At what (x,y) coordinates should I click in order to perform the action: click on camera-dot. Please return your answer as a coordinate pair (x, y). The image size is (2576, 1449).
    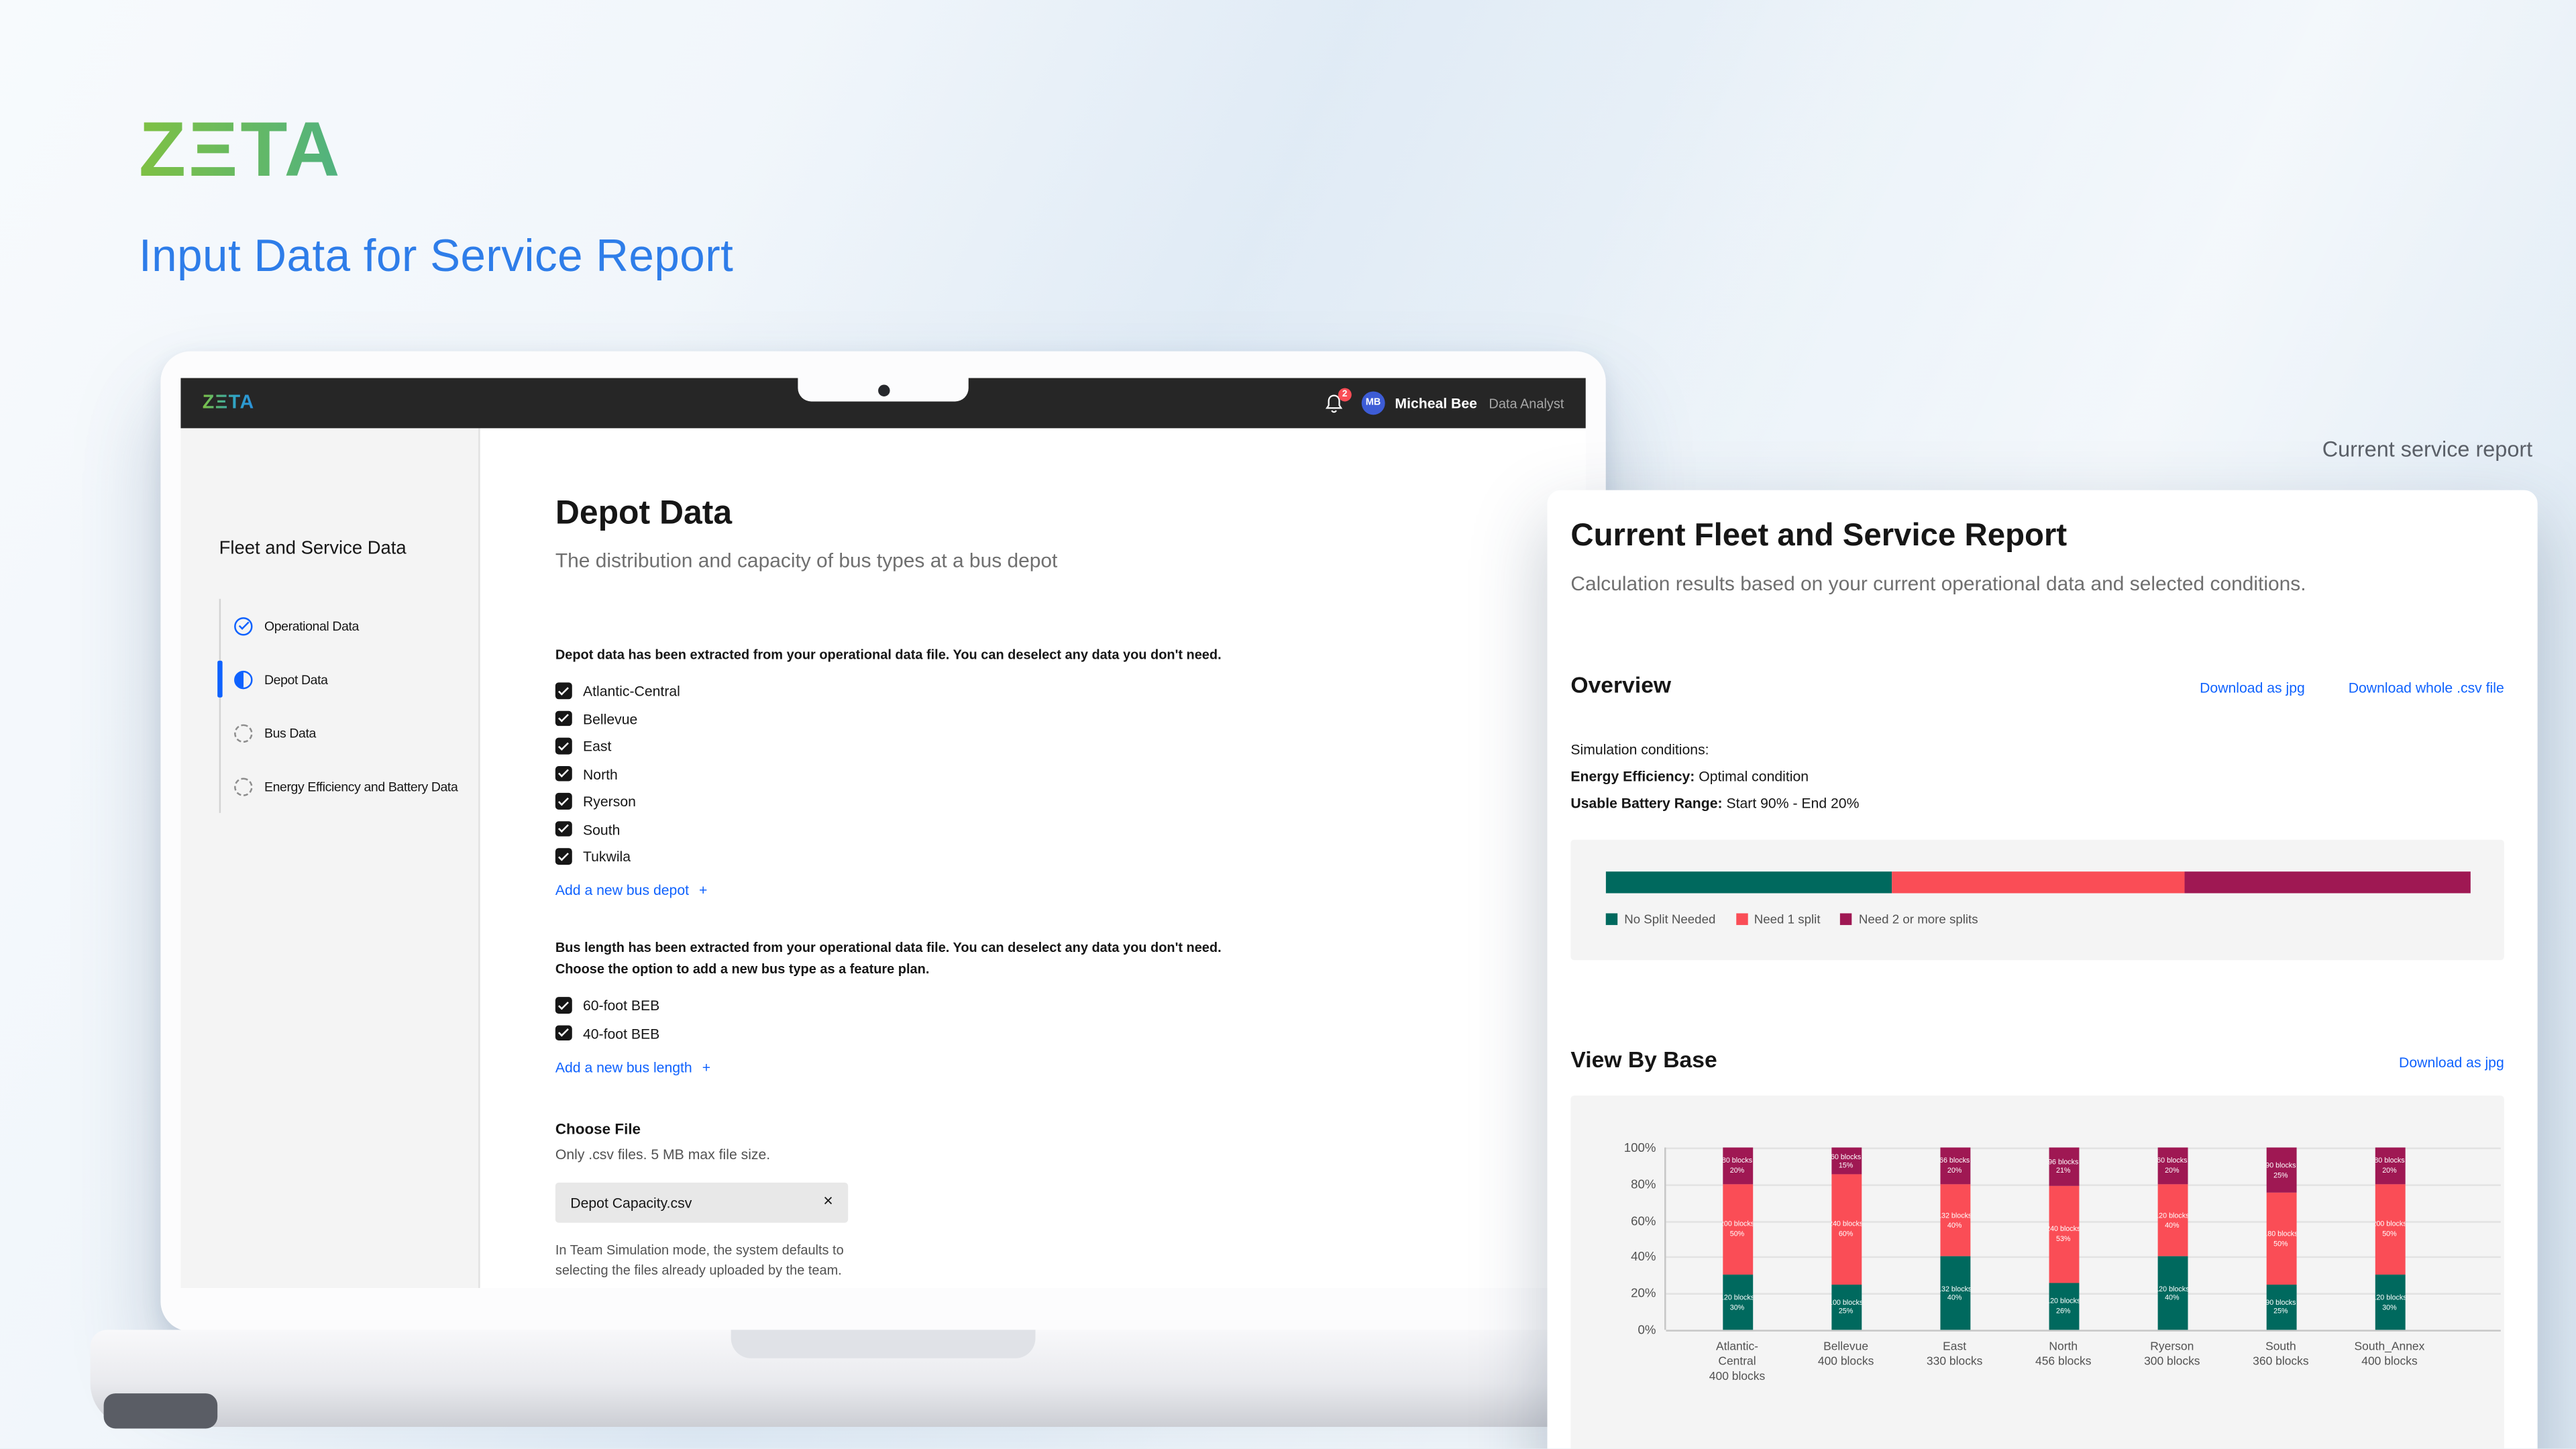
    Looking at the image, I should click on (883, 390).